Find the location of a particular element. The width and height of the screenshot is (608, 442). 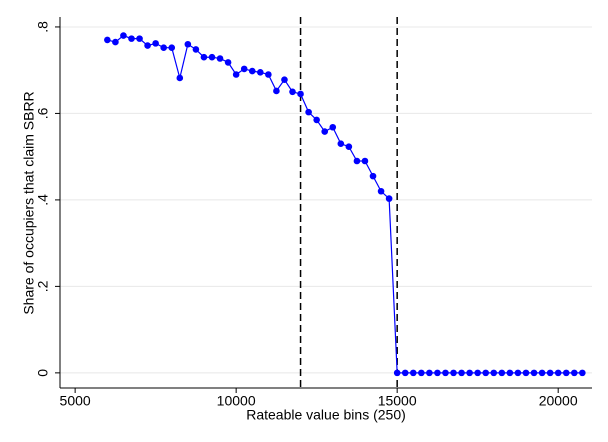

x-axis-title: Rateable value bins (250) is located at coordinates (326, 415).